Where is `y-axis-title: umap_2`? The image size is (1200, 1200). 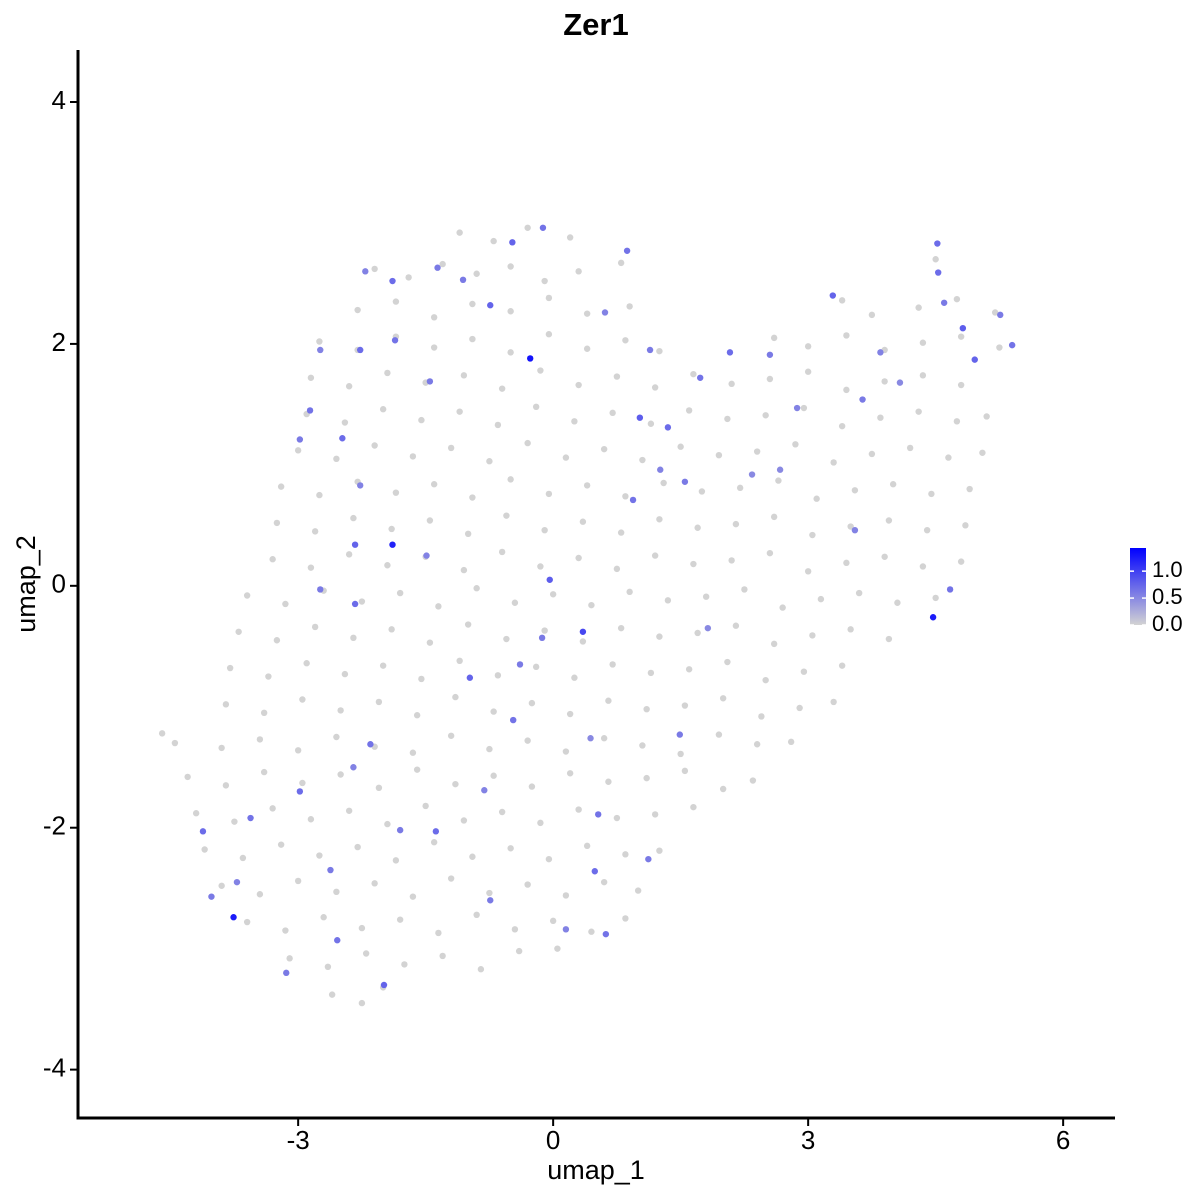 y-axis-title: umap_2 is located at coordinates (26, 584).